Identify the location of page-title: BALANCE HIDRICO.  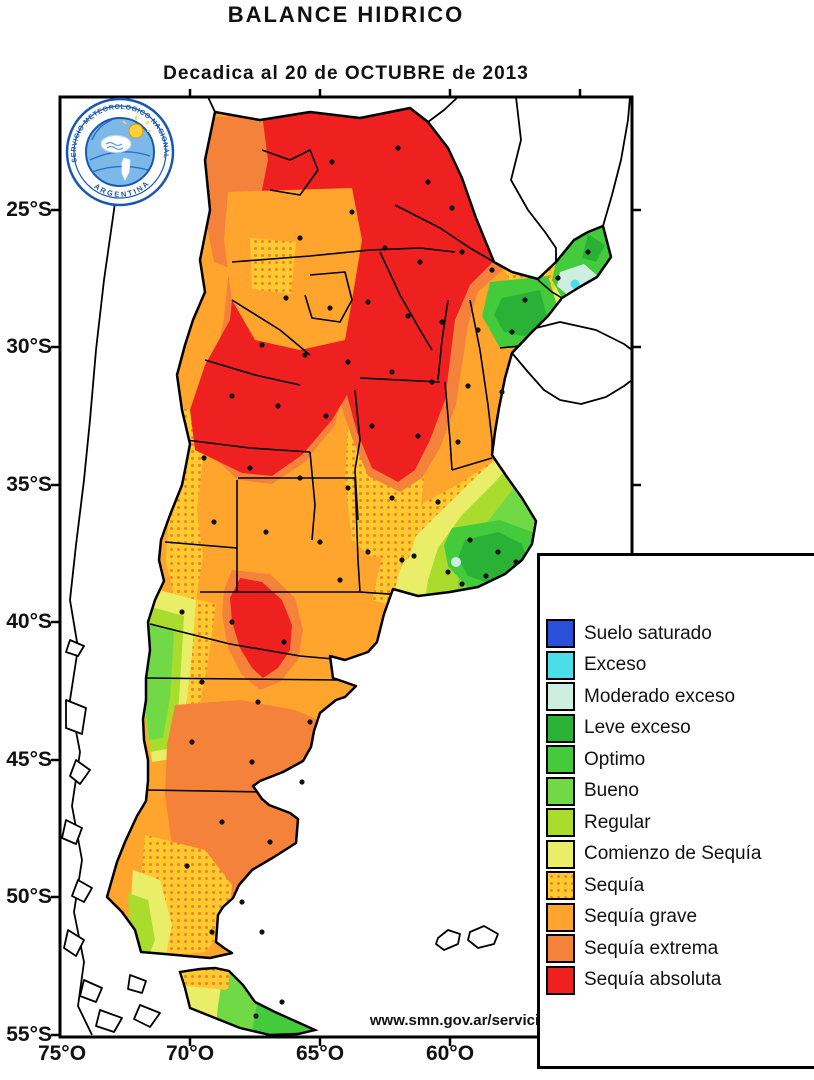
(346, 14).